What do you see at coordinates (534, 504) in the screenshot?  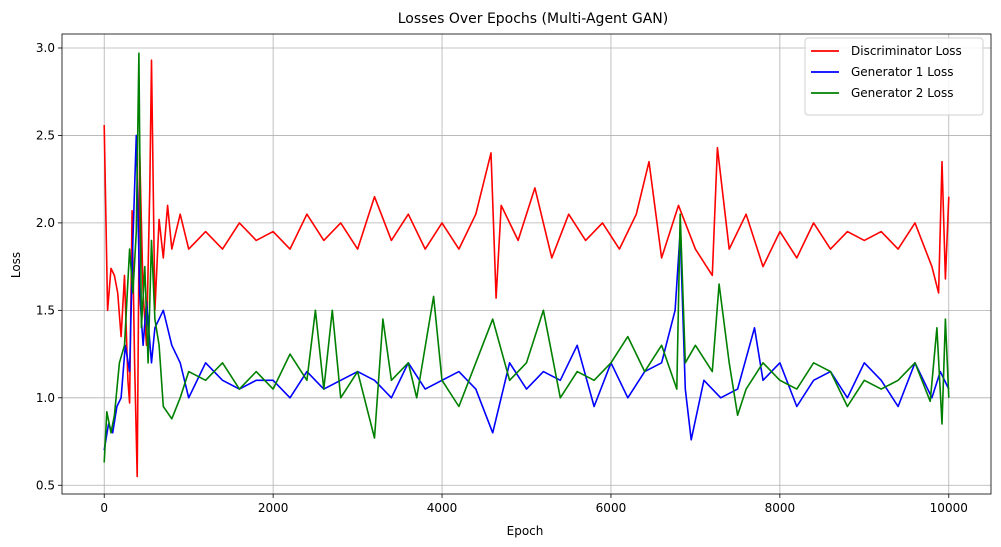 I see `x-ticks: 0 2000 4000 6000 8000 10000` at bounding box center [534, 504].